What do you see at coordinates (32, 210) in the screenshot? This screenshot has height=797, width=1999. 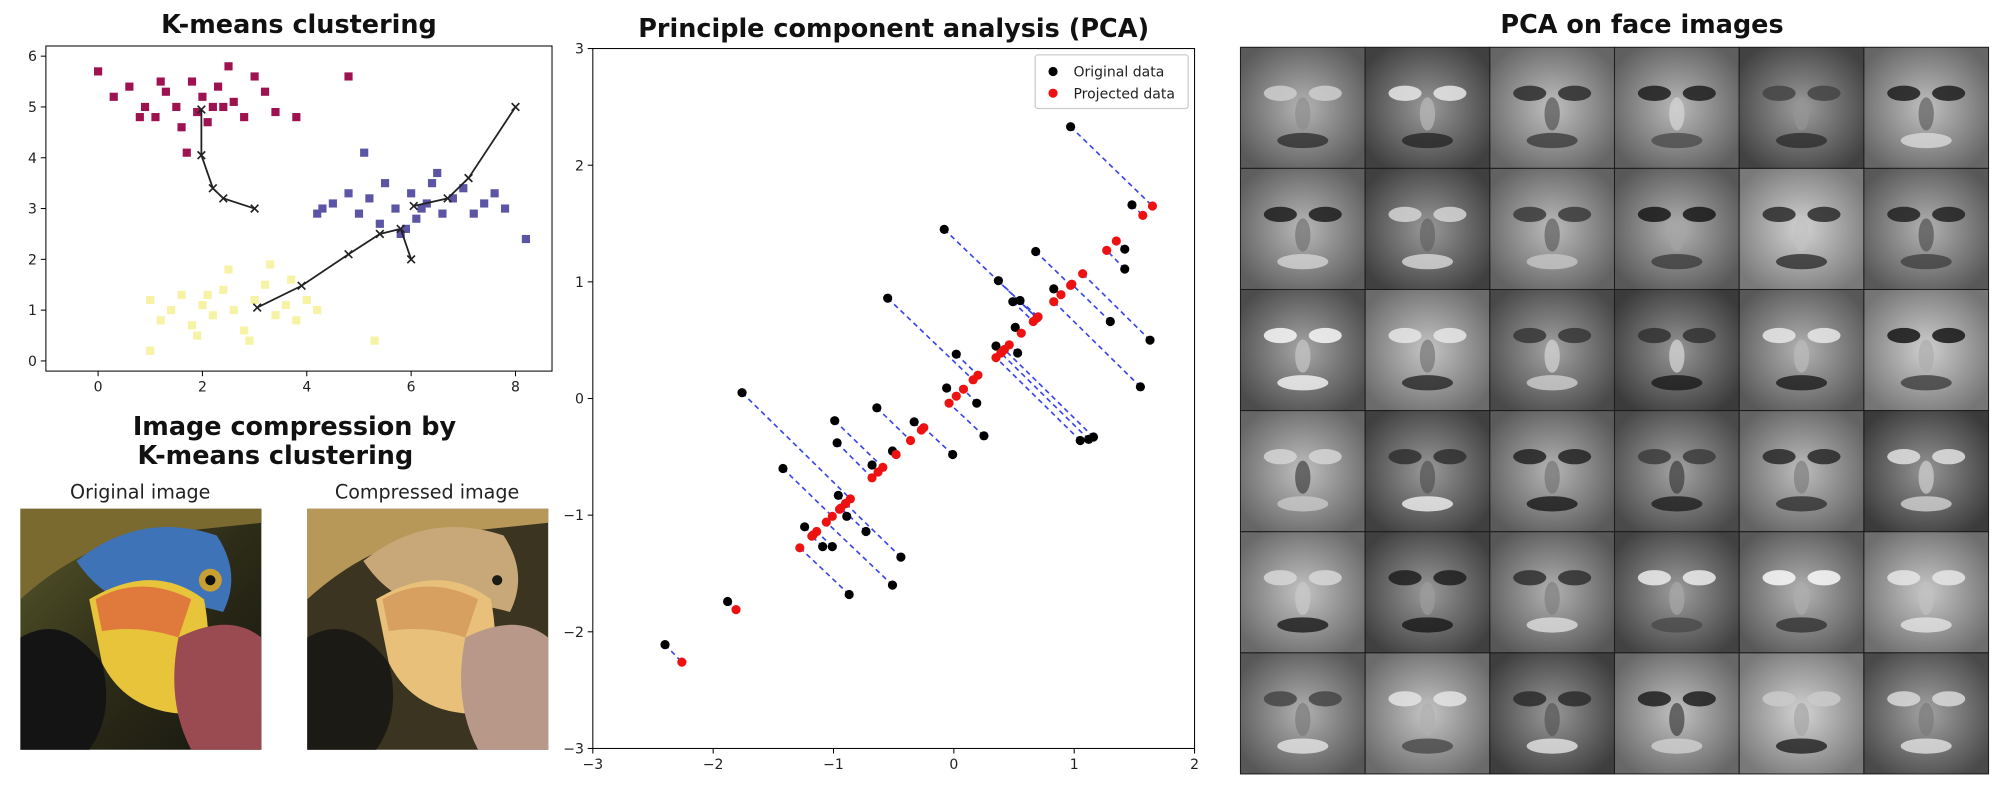 I see `y-tick-label: 3` at bounding box center [32, 210].